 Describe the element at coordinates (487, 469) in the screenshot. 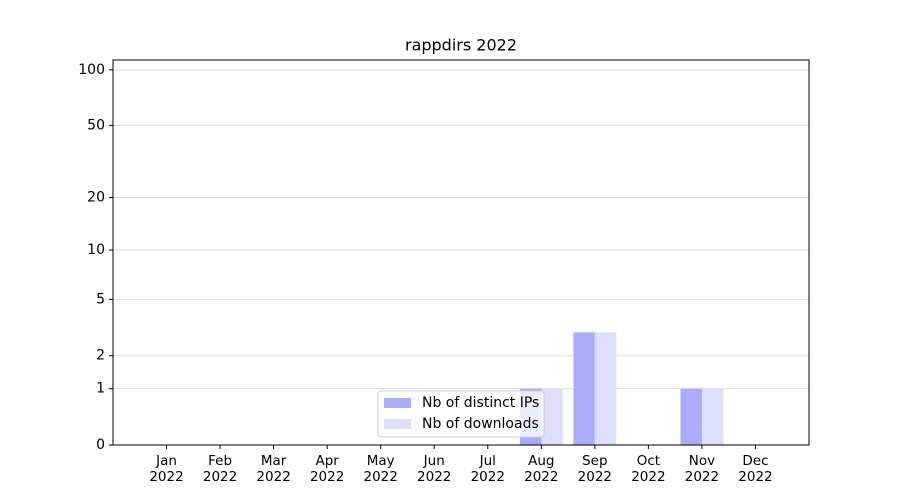

I see `x-tick-label: Jul 2022` at that location.